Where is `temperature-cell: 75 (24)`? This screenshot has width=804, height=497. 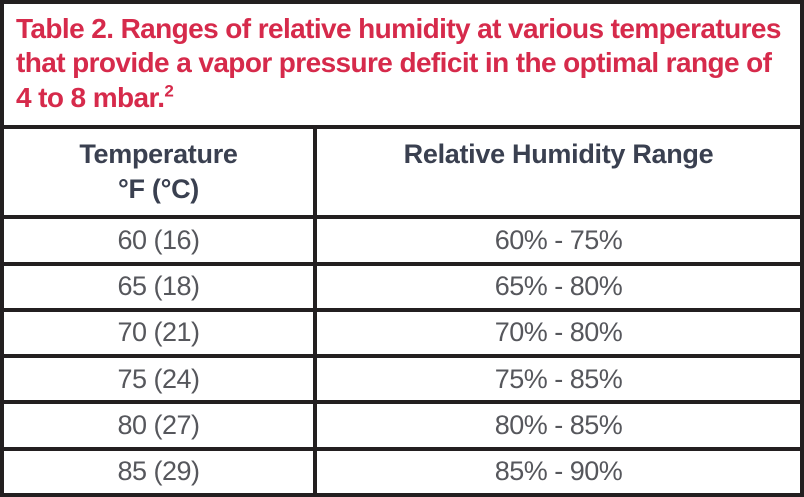 temperature-cell: 75 (24) is located at coordinates (158, 379).